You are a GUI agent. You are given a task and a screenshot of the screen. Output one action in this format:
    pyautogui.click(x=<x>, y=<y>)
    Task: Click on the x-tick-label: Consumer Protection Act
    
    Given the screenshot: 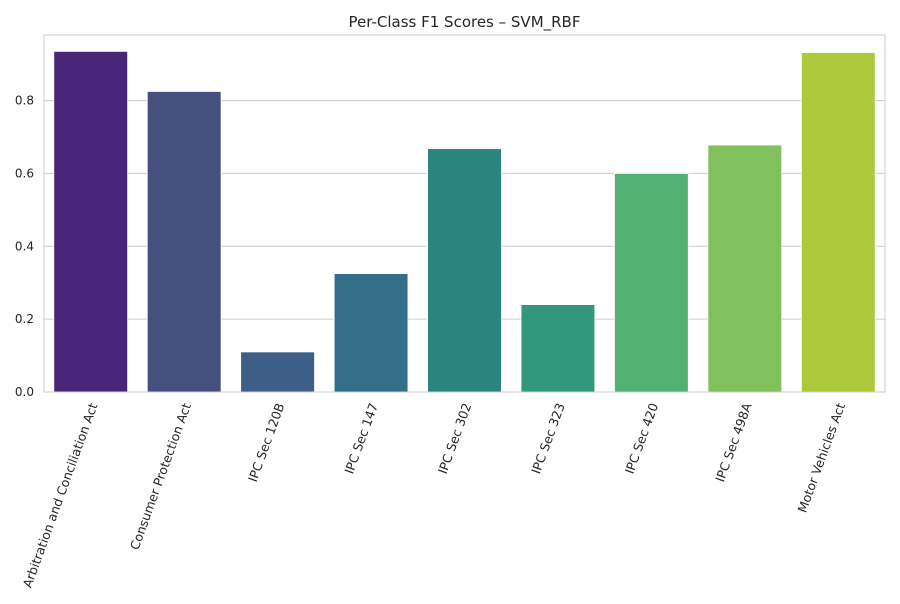 What is the action you would take?
    pyautogui.click(x=160, y=476)
    